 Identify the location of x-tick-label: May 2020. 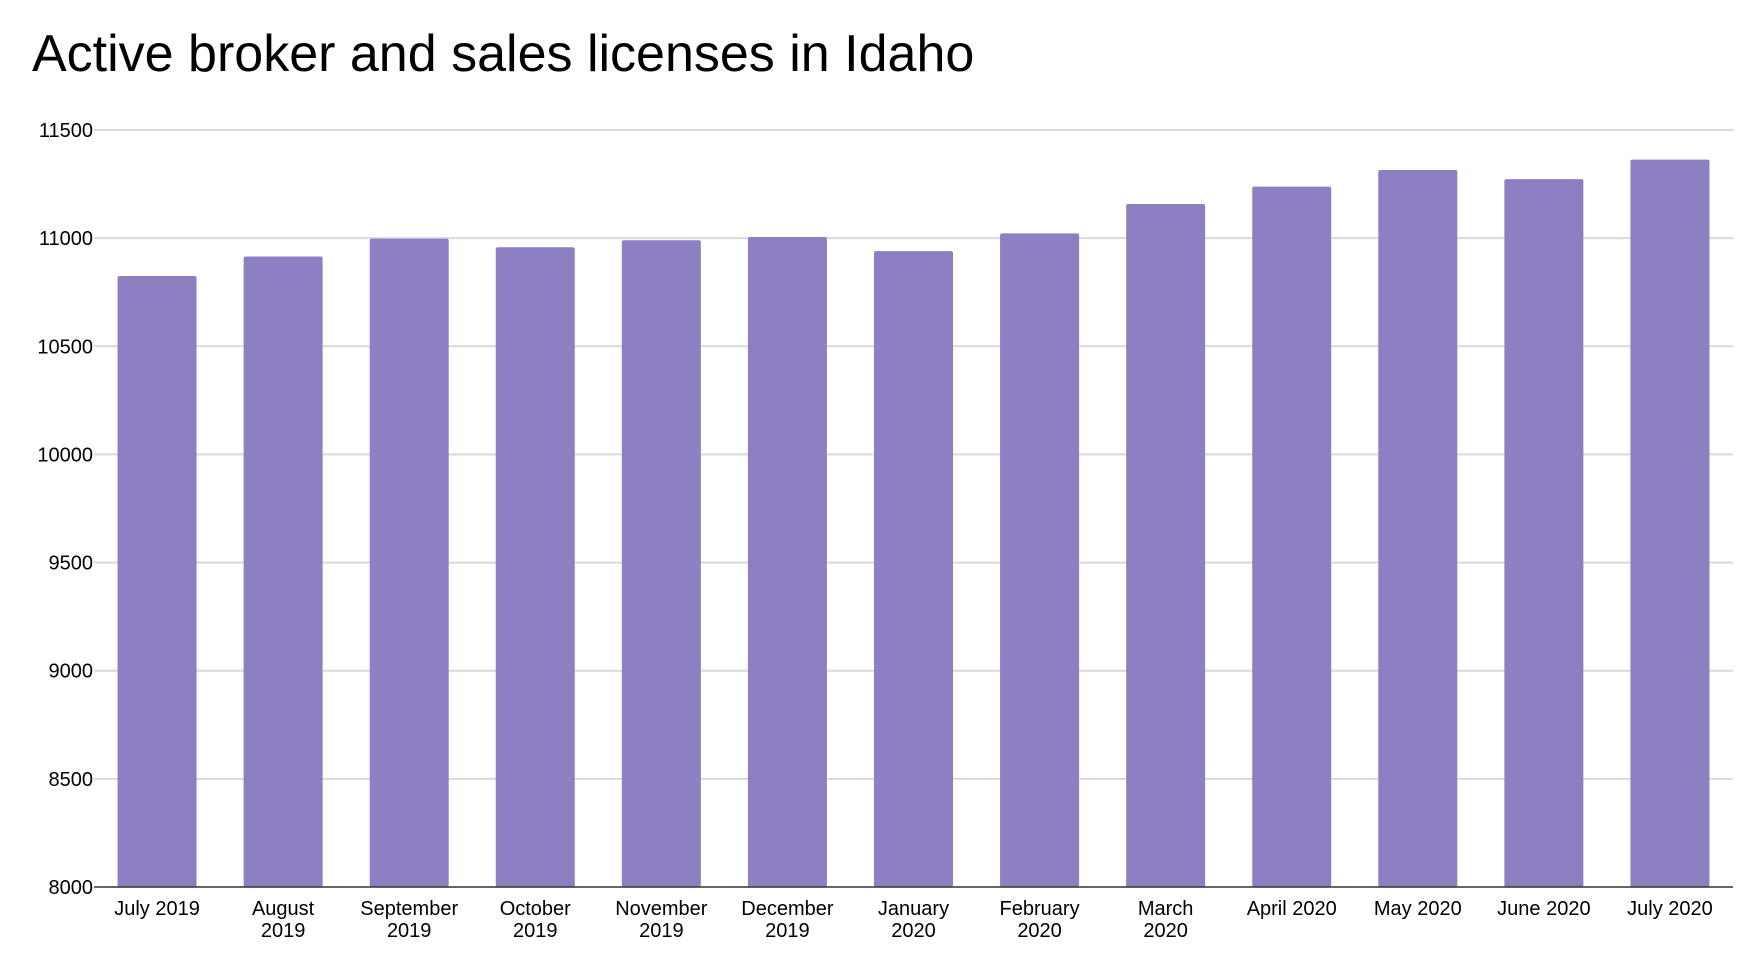
(1418, 909).